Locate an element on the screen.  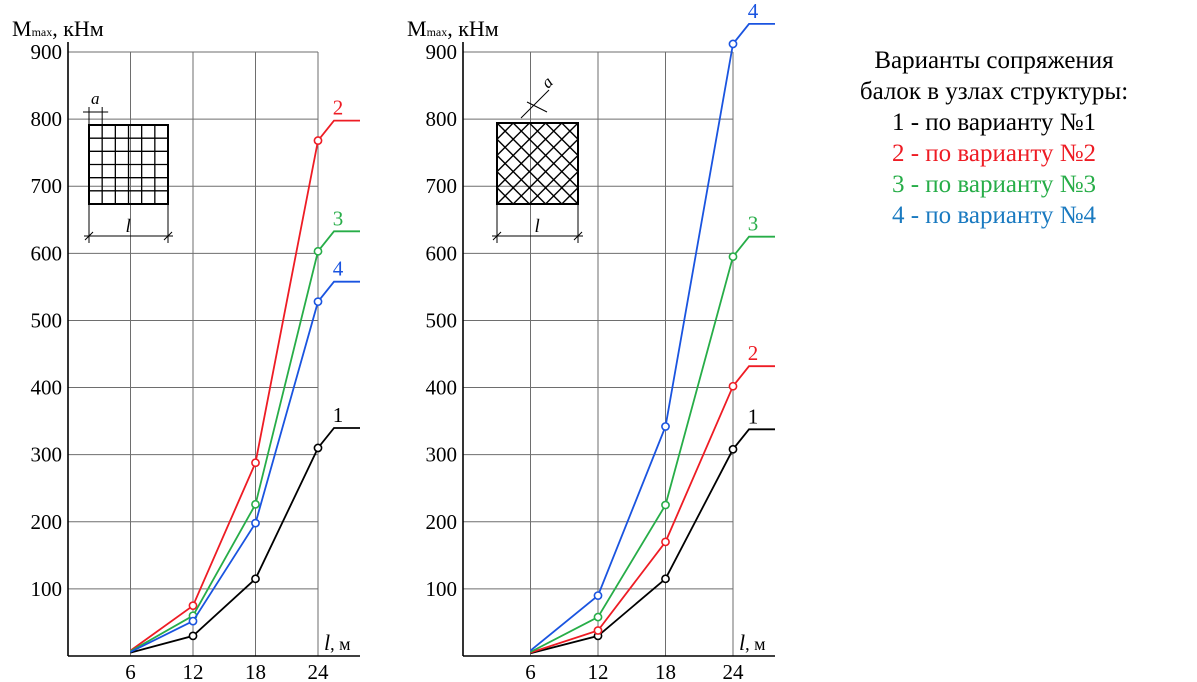
schematic-frame is located at coordinates (537, 163).